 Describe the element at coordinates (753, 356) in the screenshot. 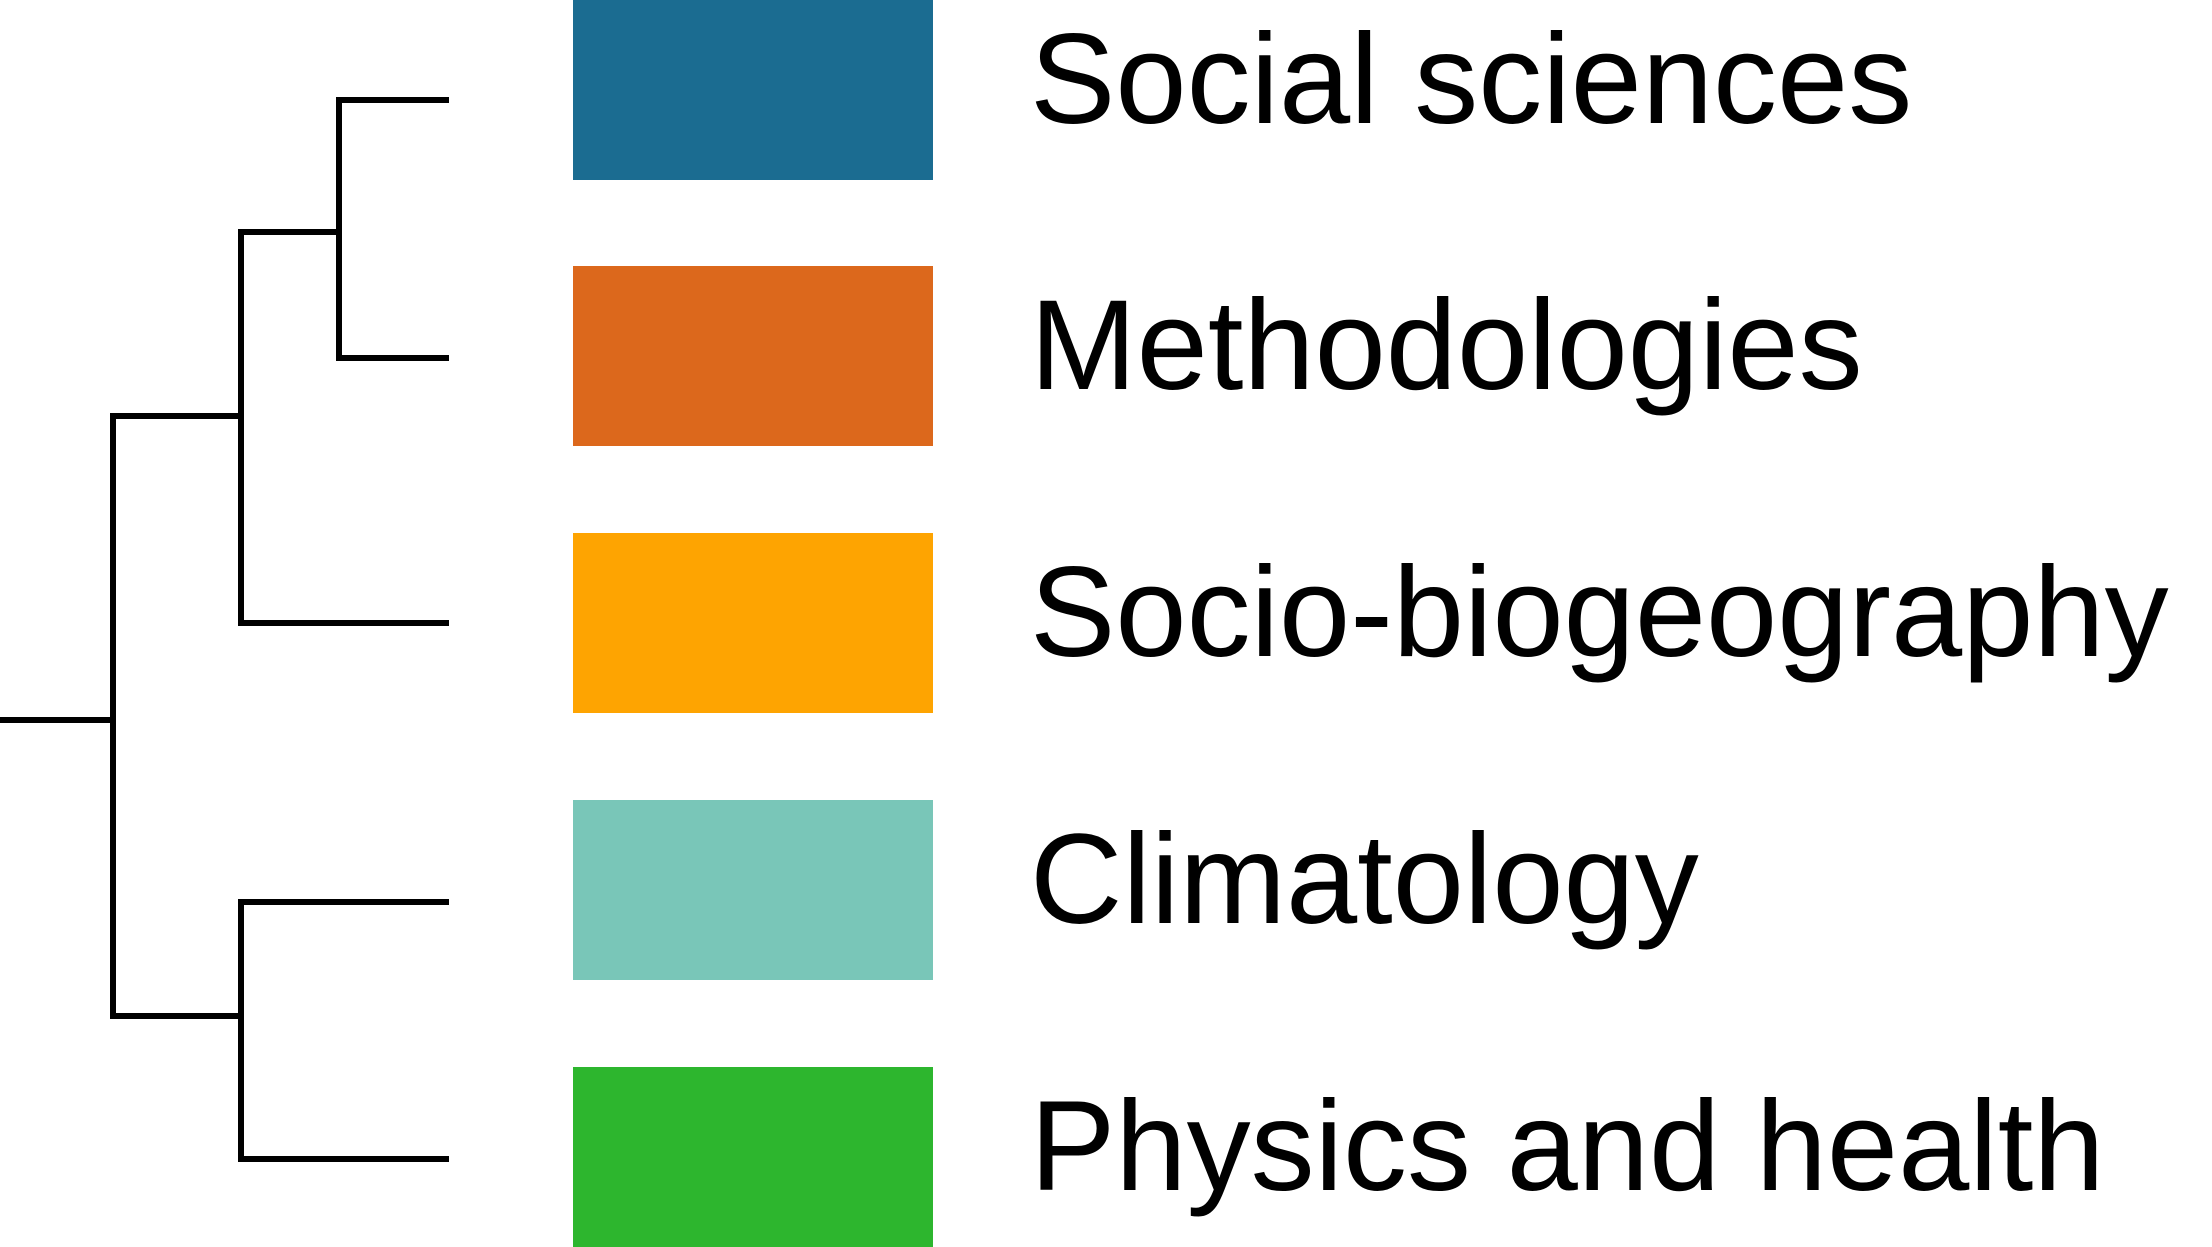

I see `color-swatch-methodologies` at that location.